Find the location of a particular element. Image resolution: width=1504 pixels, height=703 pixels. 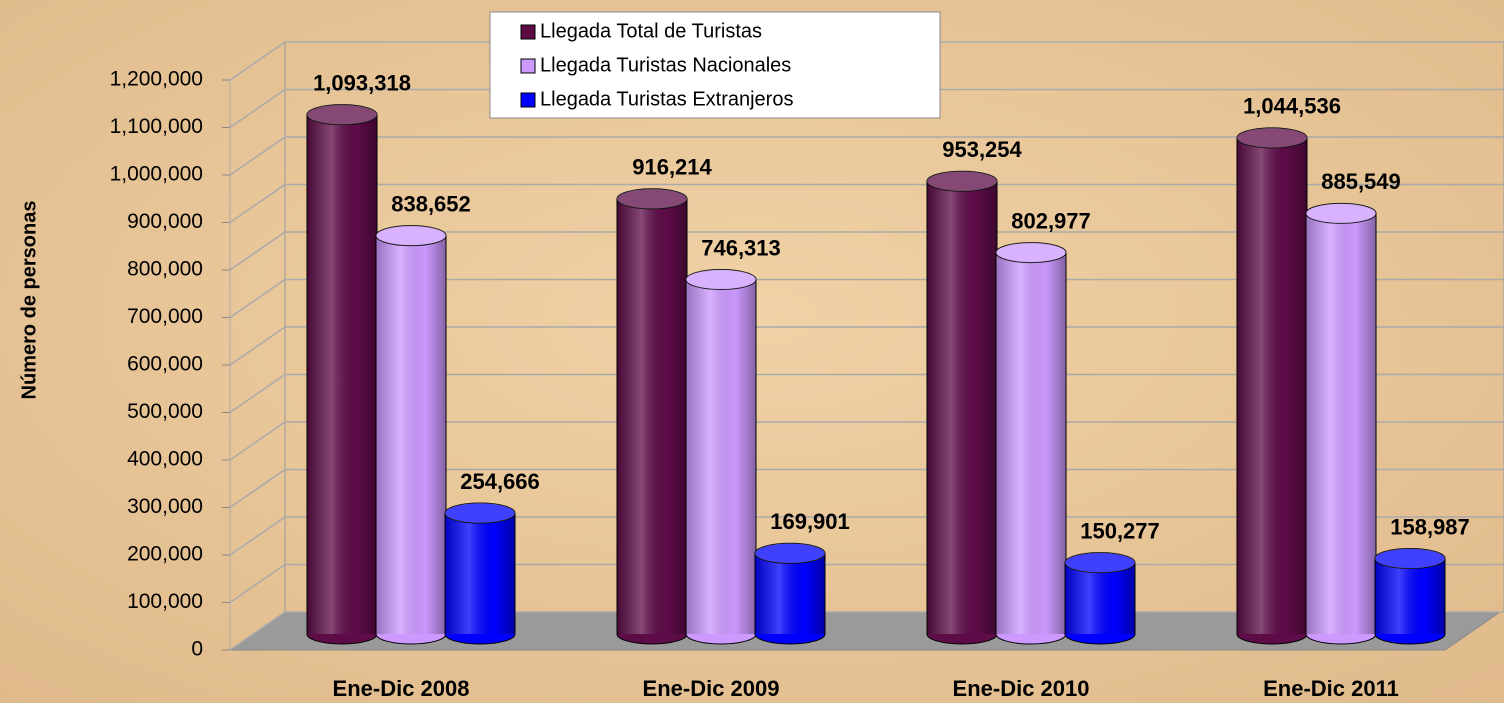

y-tick-label: 400,000 is located at coordinates (165, 459).